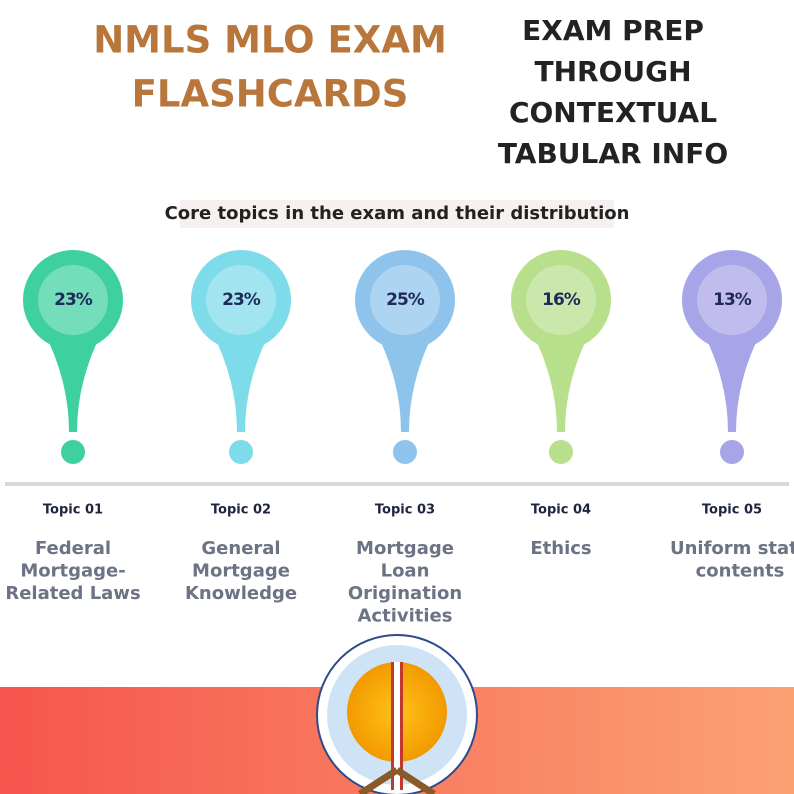  What do you see at coordinates (740, 571) in the screenshot?
I see `topic-title-line: contents` at bounding box center [740, 571].